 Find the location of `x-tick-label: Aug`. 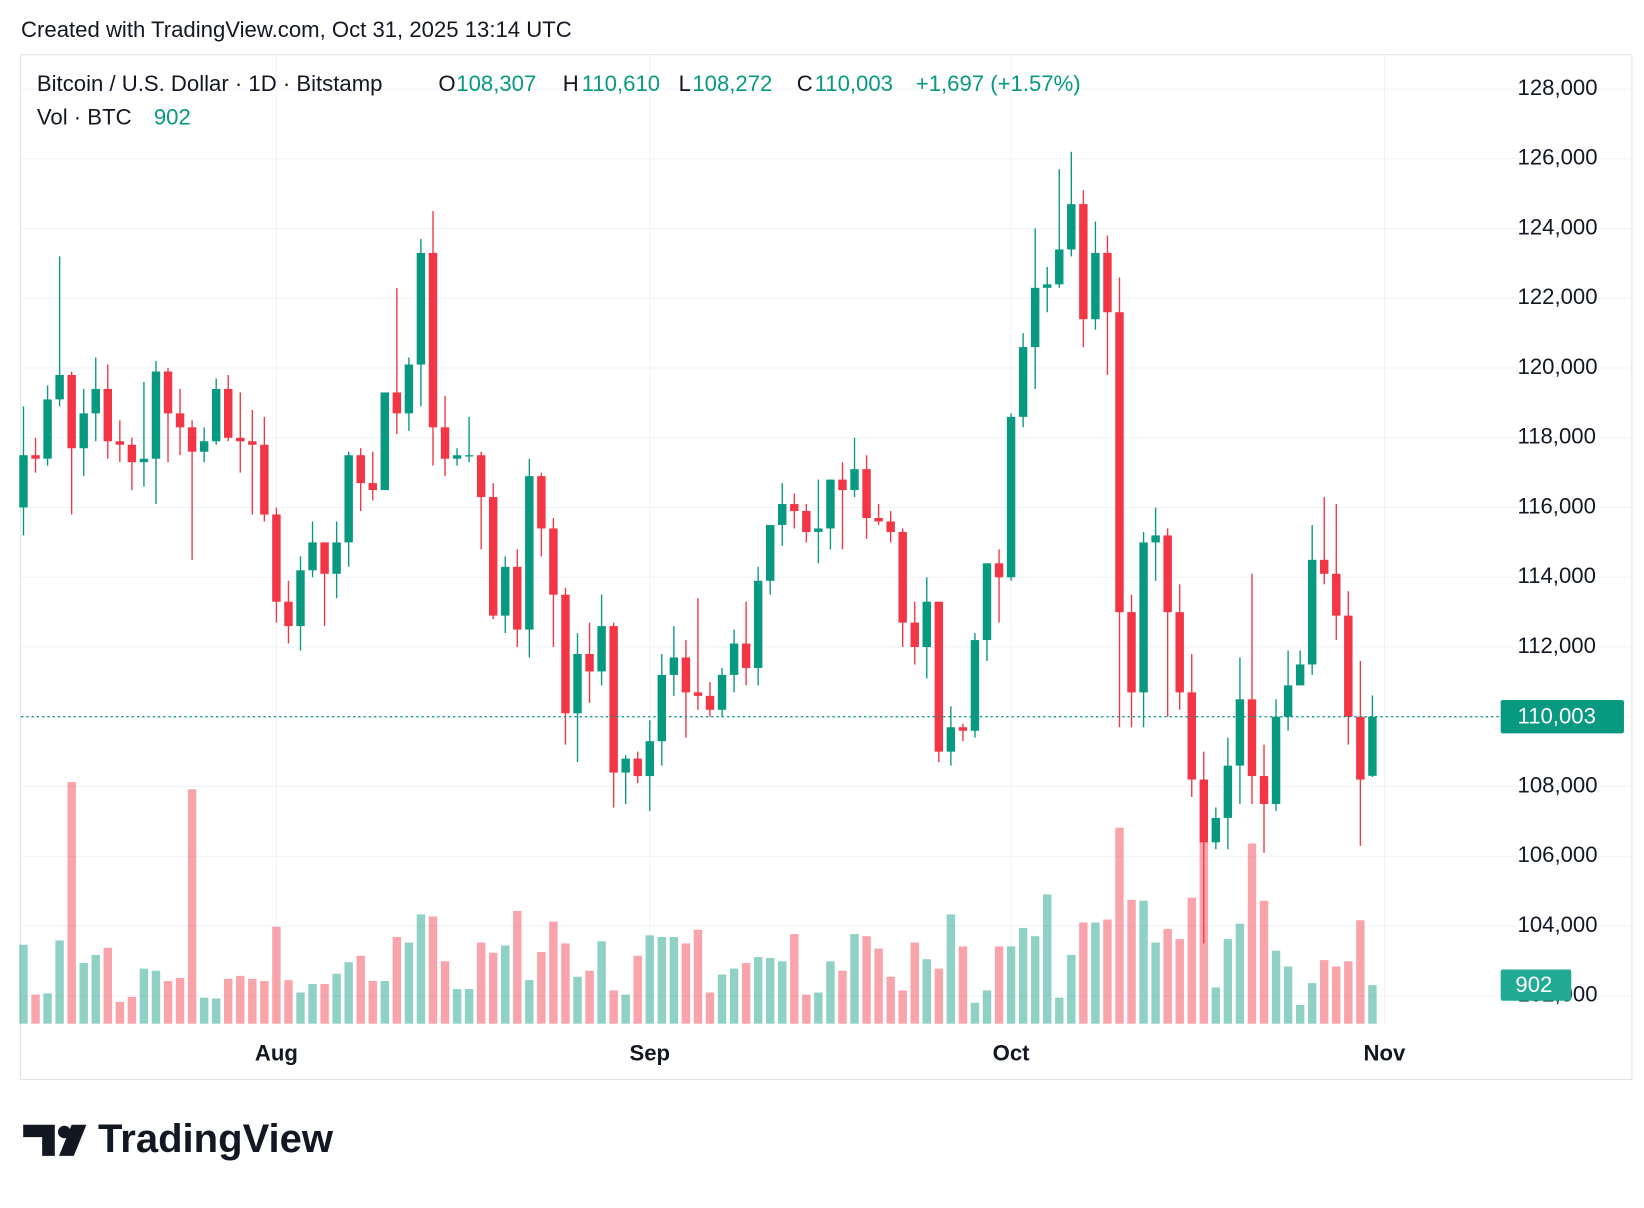

x-tick-label: Aug is located at coordinates (276, 1053).